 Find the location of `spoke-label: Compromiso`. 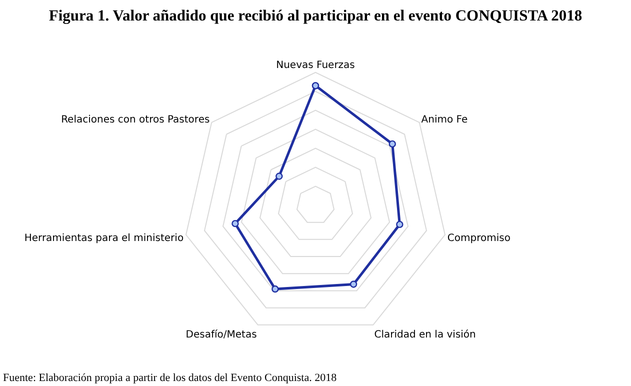

spoke-label: Compromiso is located at coordinates (478, 238).